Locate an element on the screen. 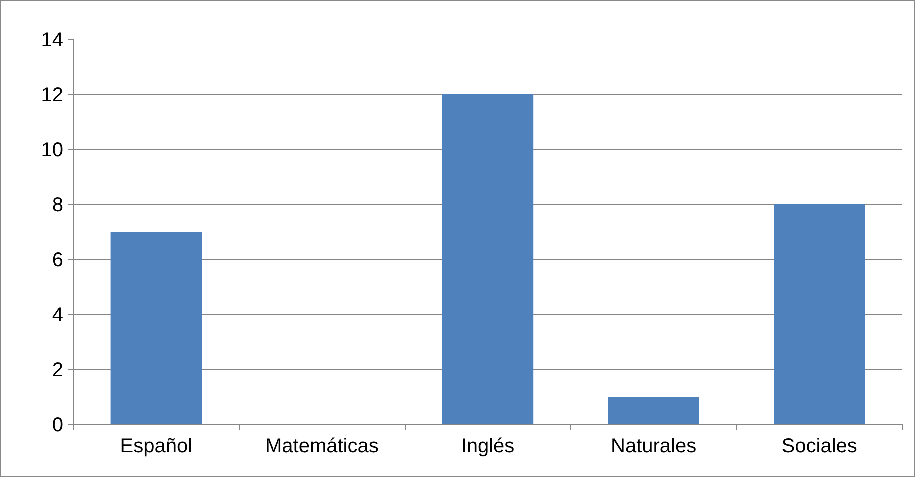 The width and height of the screenshot is (919, 481). x-tick-label: Español is located at coordinates (156, 447).